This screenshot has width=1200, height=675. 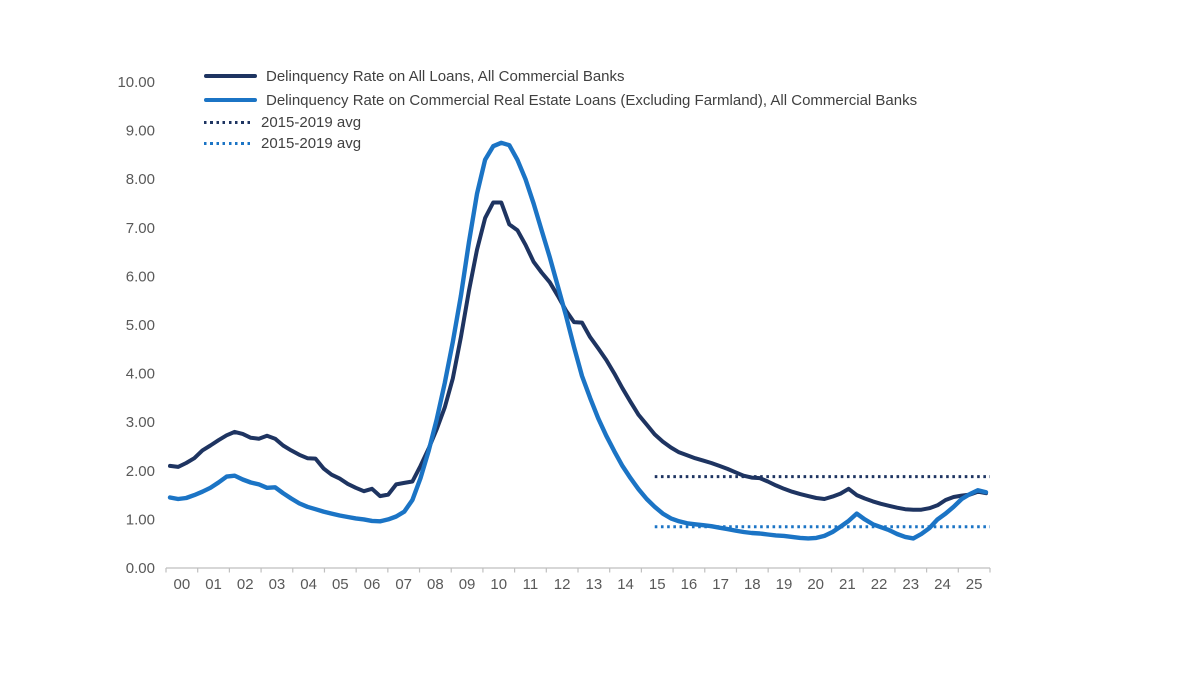 What do you see at coordinates (625, 584) in the screenshot?
I see `x-tick-label: 14` at bounding box center [625, 584].